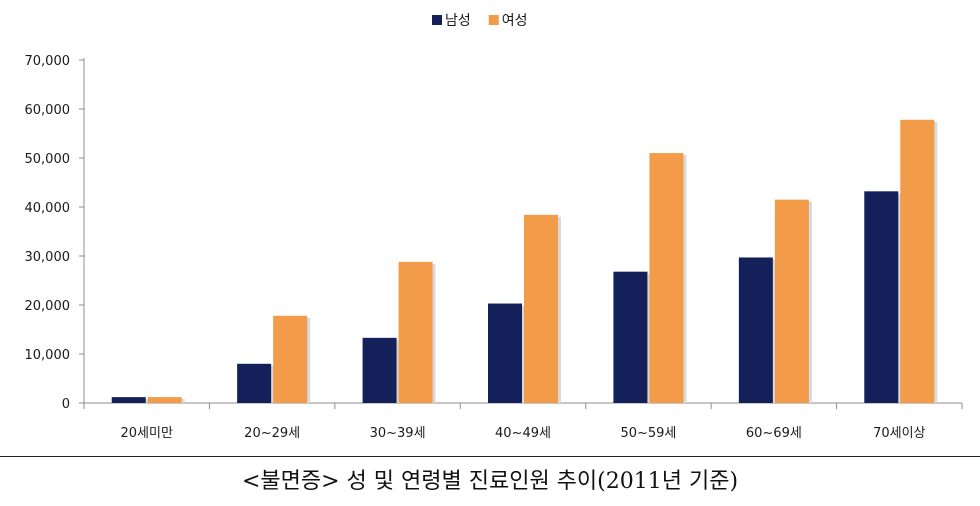 The width and height of the screenshot is (980, 506). What do you see at coordinates (490, 481) in the screenshot?
I see `figure-caption: <불면증> 성 및 연령별 진료인원 추이(2011년 기준)` at bounding box center [490, 481].